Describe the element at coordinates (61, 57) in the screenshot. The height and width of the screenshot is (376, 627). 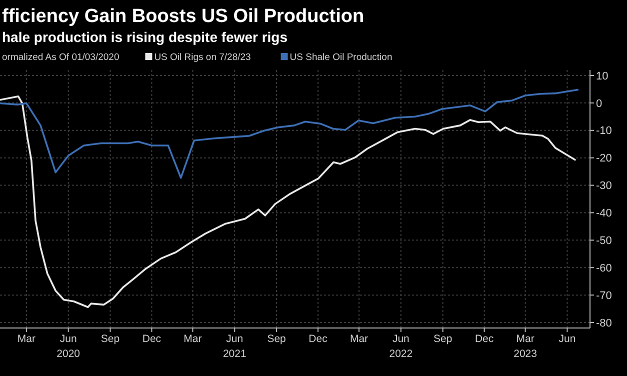
I see `legend-title: ormalized As Of 01/03/2020` at that location.